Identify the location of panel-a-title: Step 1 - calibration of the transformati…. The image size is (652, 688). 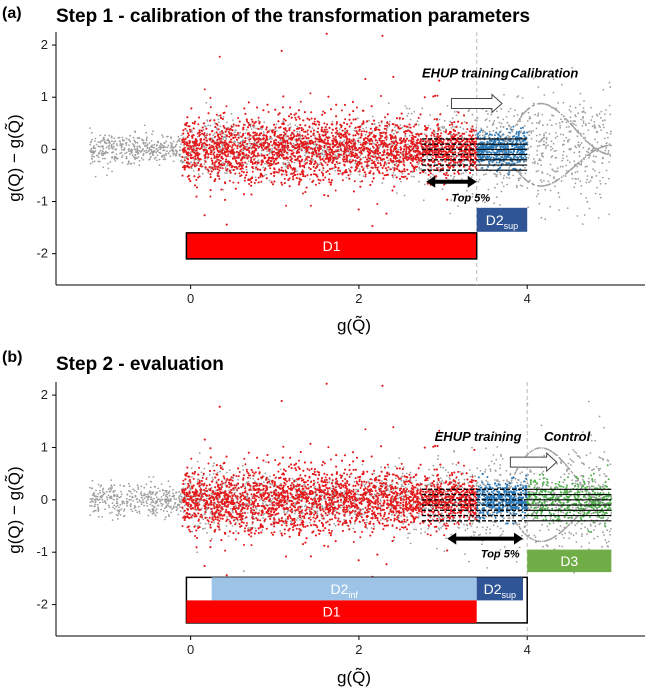
(293, 16).